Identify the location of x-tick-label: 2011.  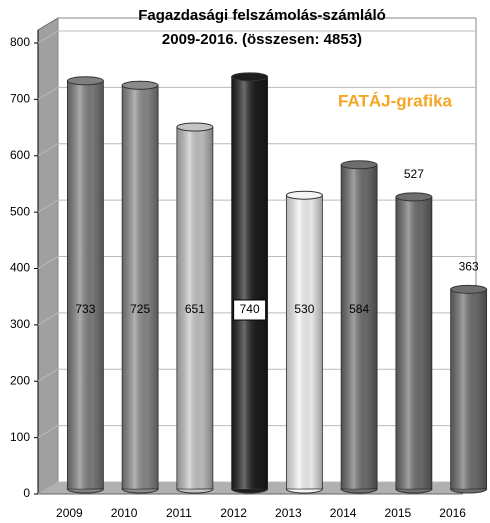
(179, 513).